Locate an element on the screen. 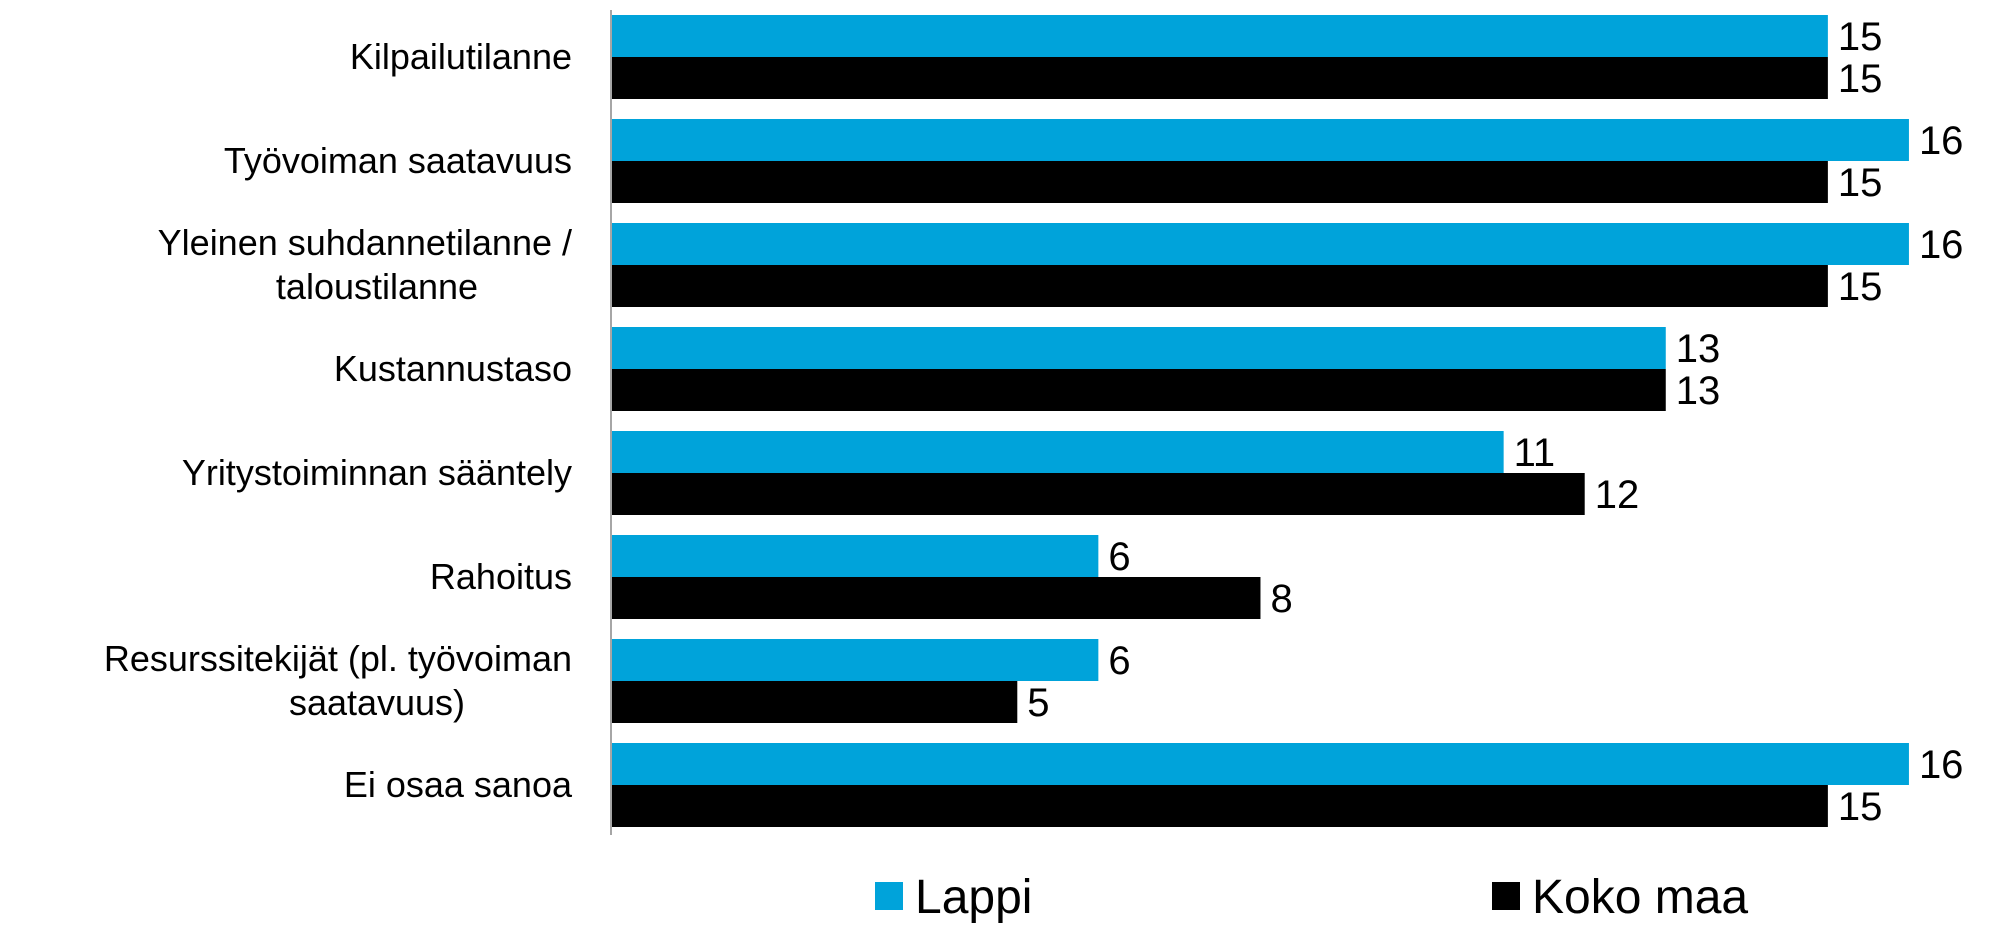  value-label-lappi-0: 15 is located at coordinates (1860, 37).